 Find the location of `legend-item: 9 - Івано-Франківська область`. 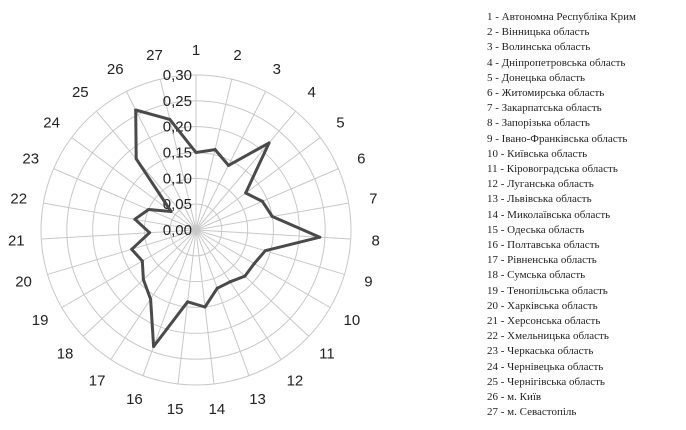

legend-item: 9 - Івано-Франківська область is located at coordinates (557, 138).